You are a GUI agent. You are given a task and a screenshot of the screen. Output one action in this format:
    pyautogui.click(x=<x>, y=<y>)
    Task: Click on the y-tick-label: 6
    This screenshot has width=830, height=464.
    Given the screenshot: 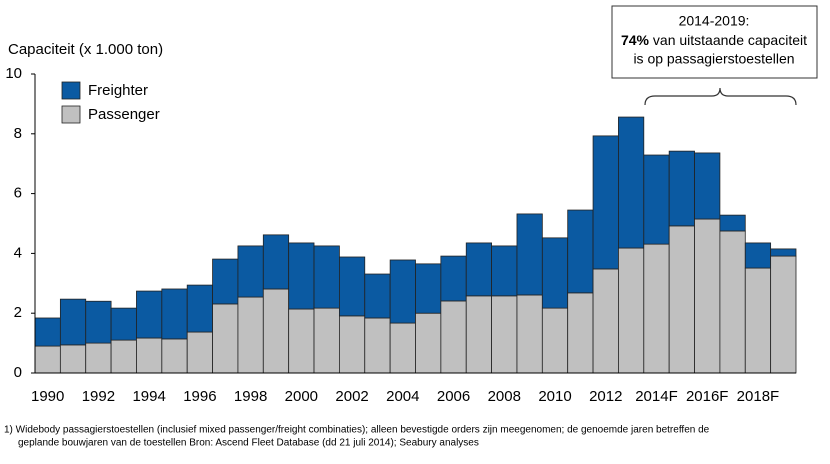 What is the action you would take?
    pyautogui.click(x=18, y=193)
    